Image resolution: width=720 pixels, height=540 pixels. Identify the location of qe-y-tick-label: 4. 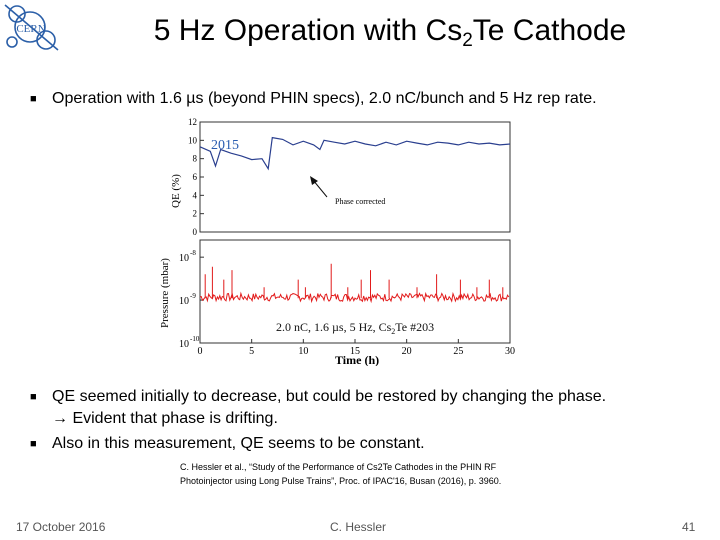
(195, 195).